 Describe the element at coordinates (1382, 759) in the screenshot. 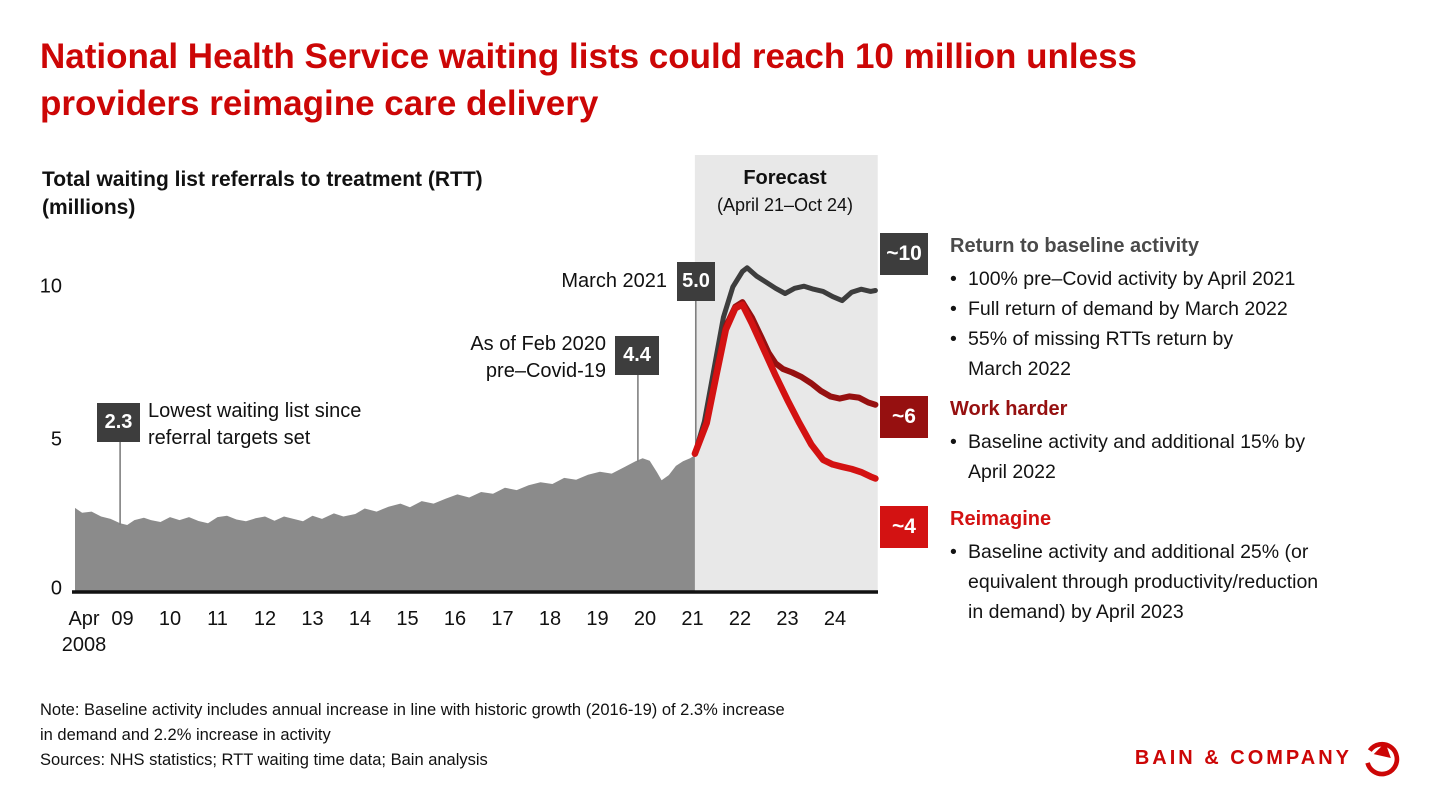

I see `bain-compass-icon` at that location.